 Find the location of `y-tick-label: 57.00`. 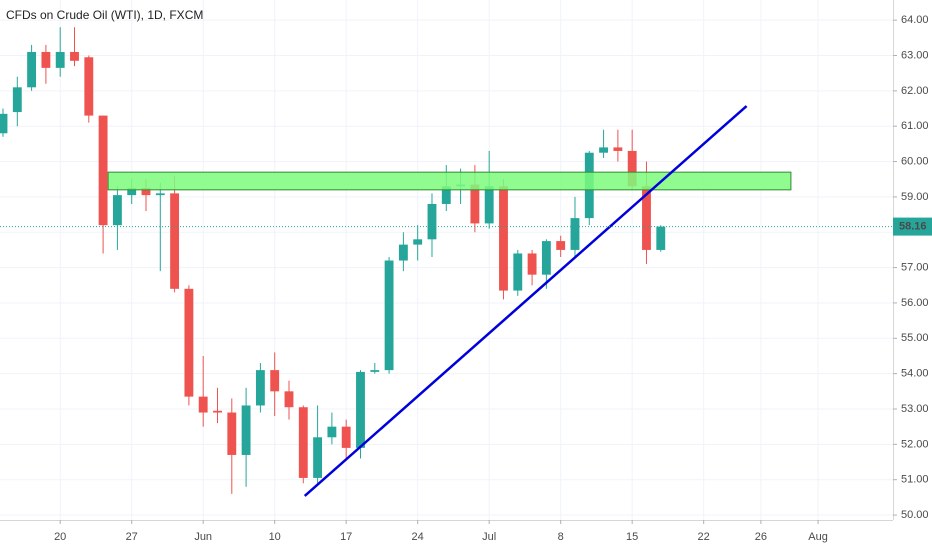

y-tick-label: 57.00 is located at coordinates (915, 268).